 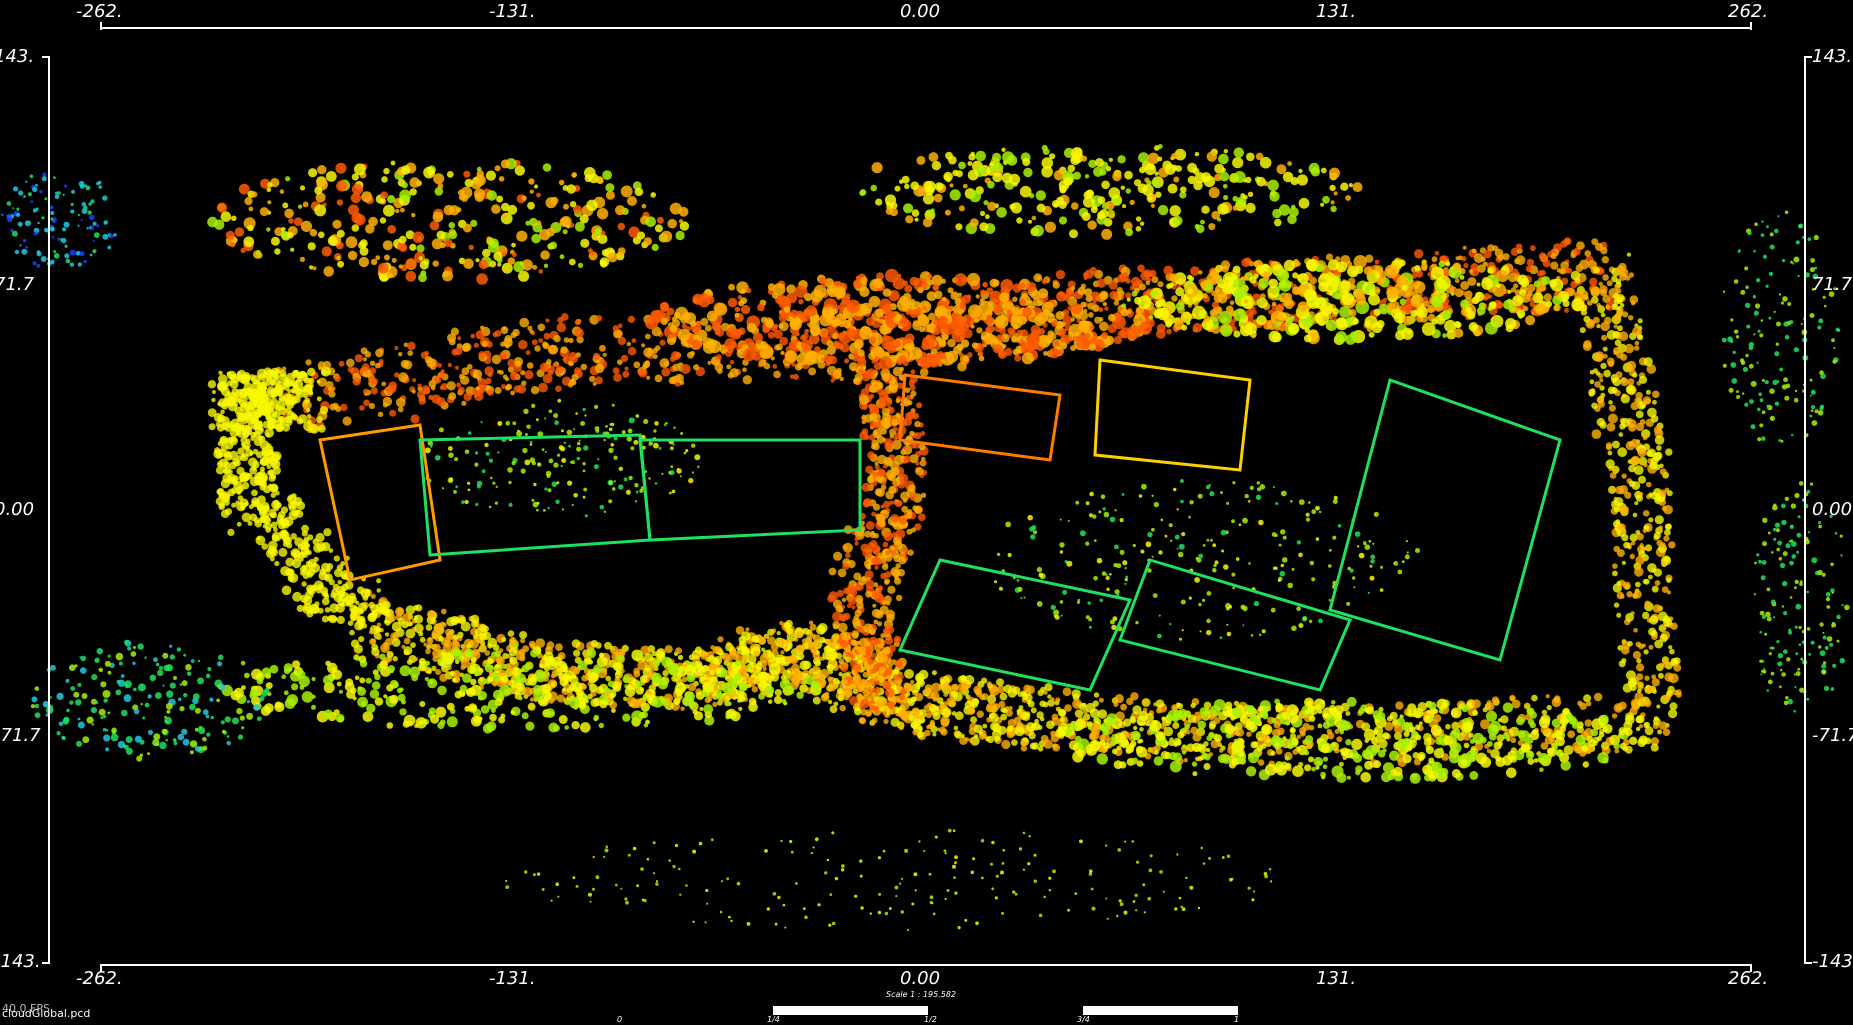 What do you see at coordinates (101, 26) in the screenshot?
I see `top-ruler-cap-left` at bounding box center [101, 26].